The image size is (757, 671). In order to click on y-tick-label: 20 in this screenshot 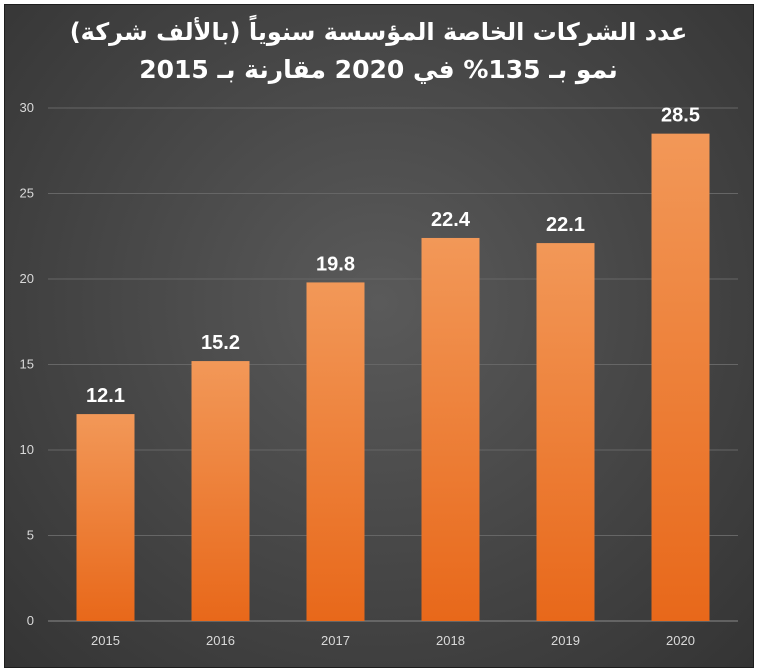, I will do `click(27, 278)`.